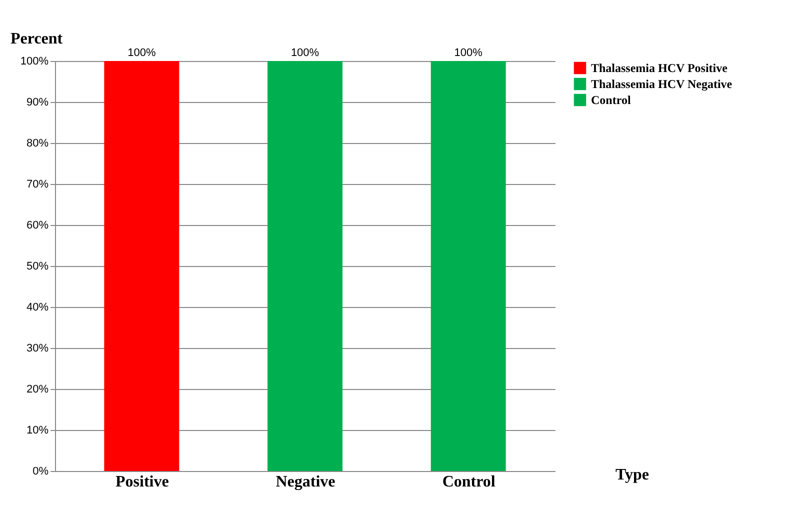  I want to click on y-tick-label: 10%, so click(37, 430).